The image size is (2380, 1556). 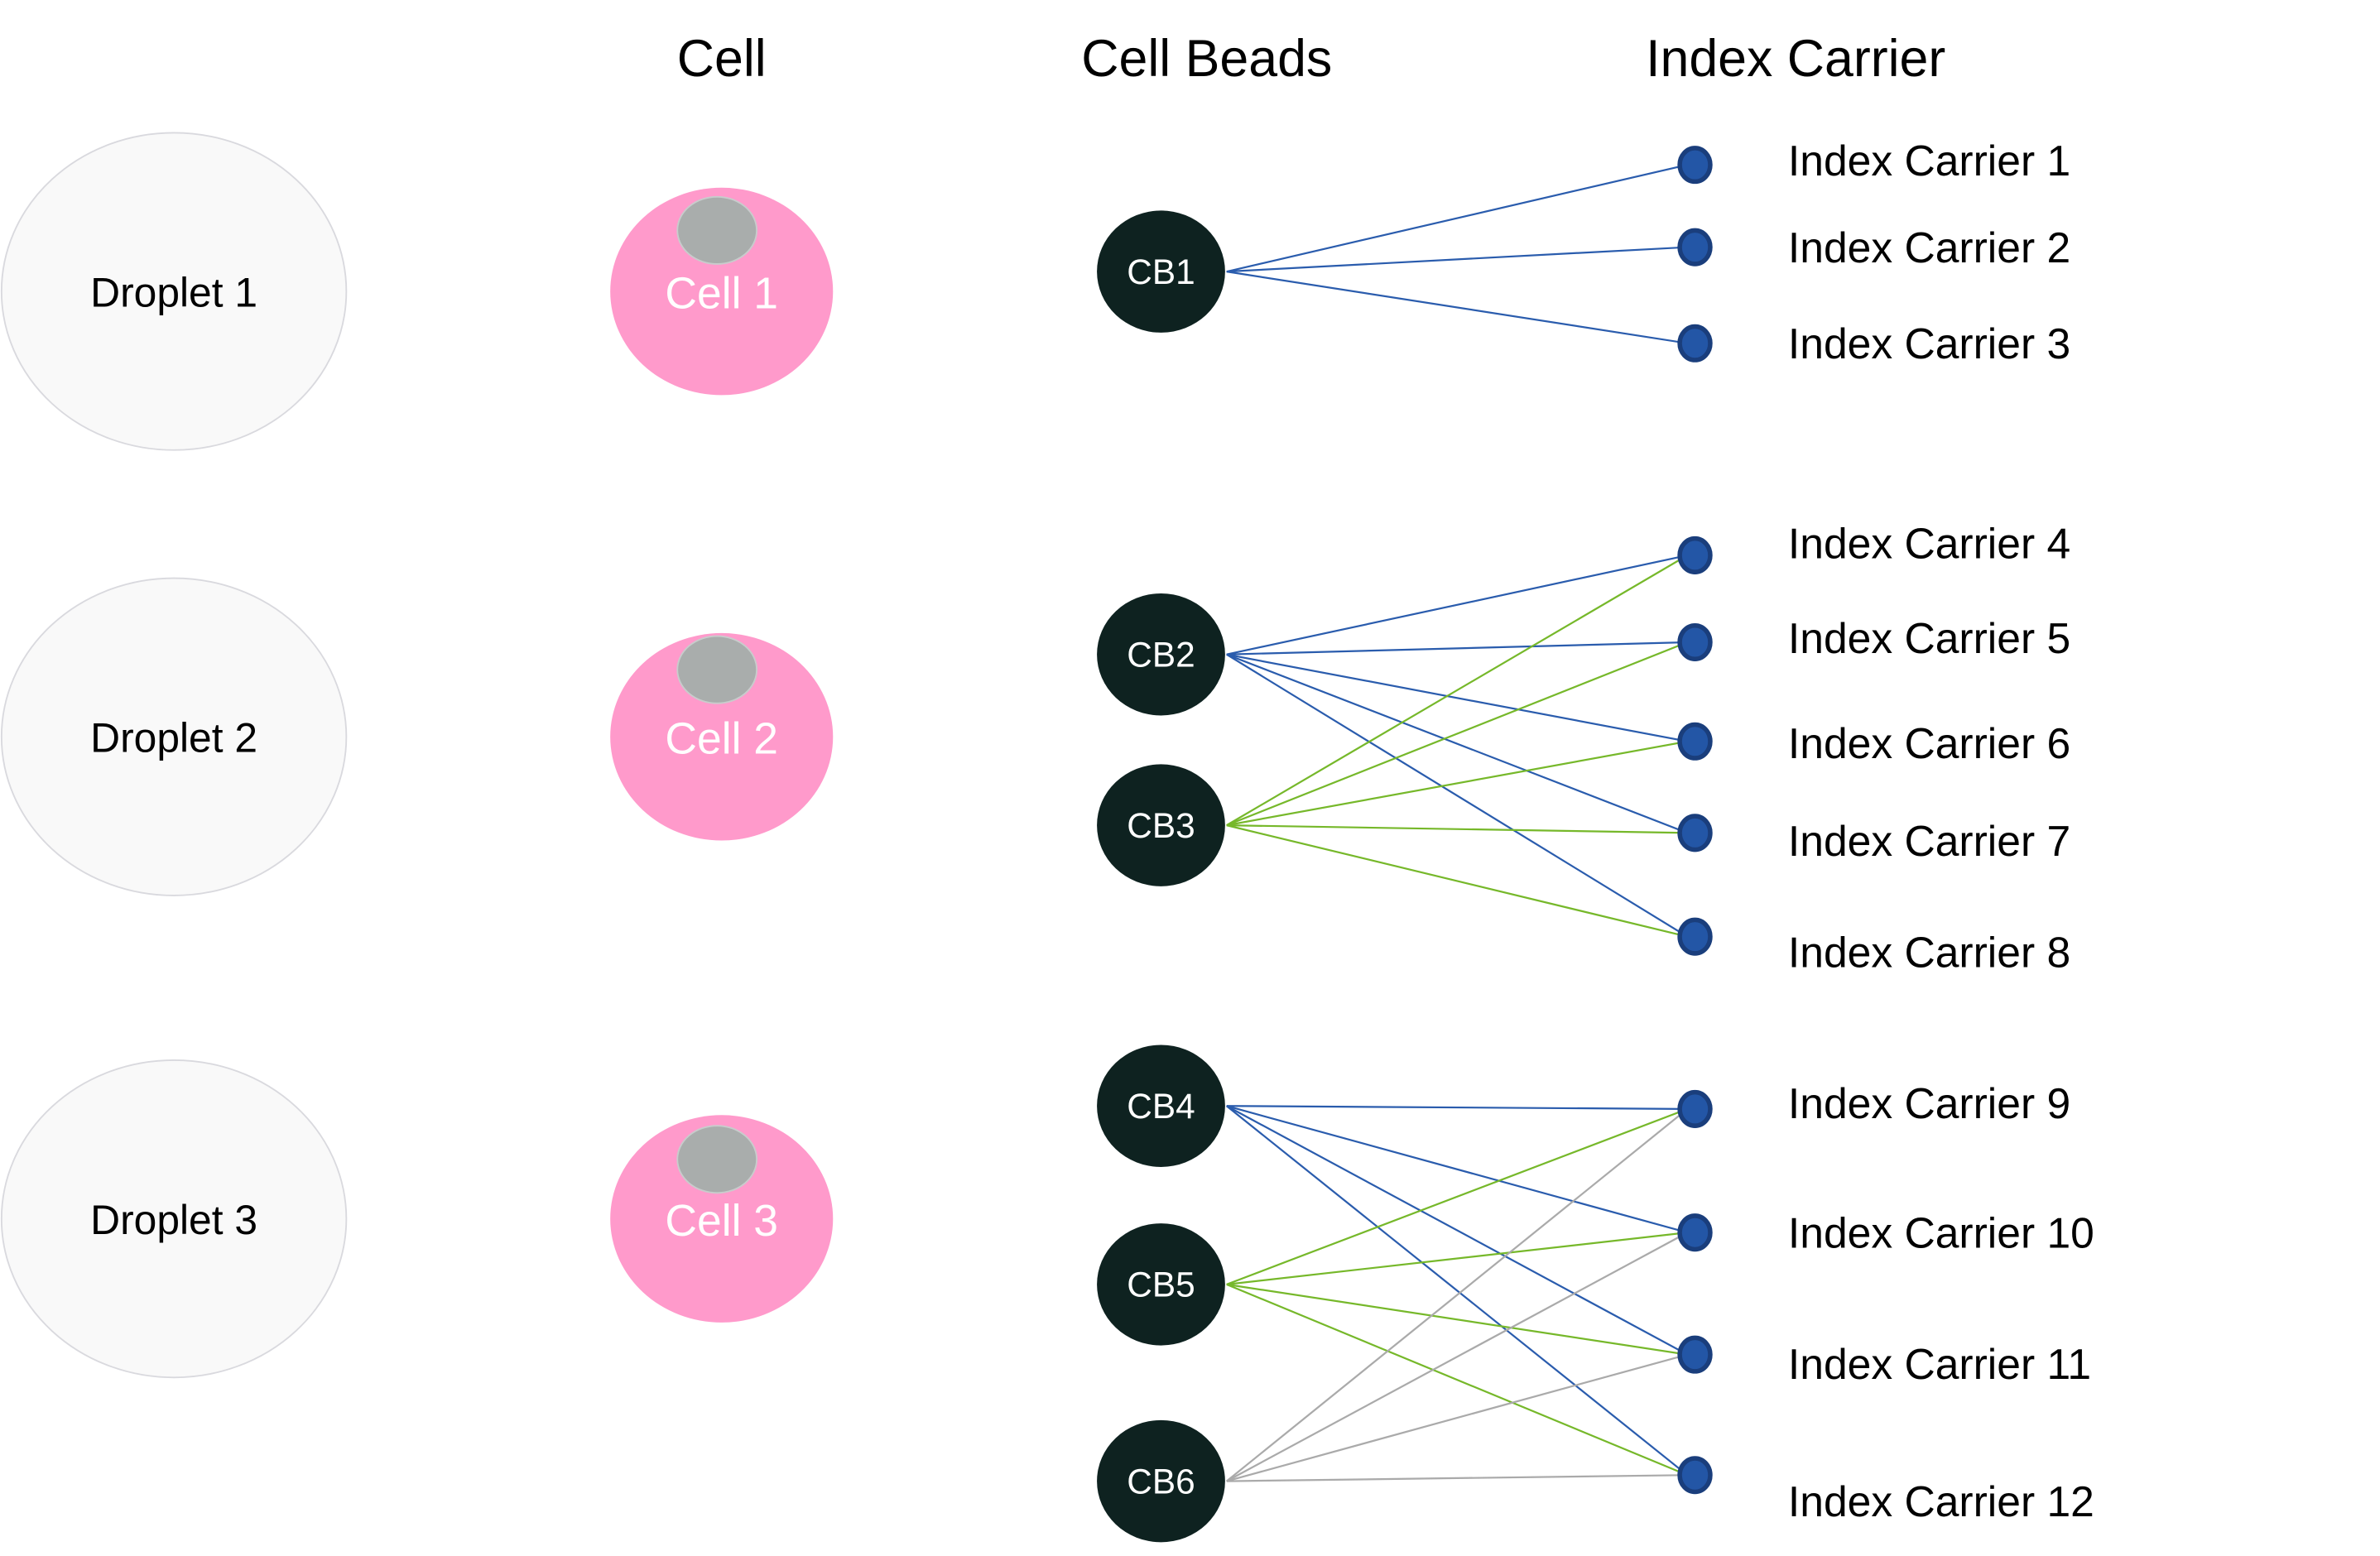 I want to click on edge-cb1-ic1, so click(x=1457, y=218).